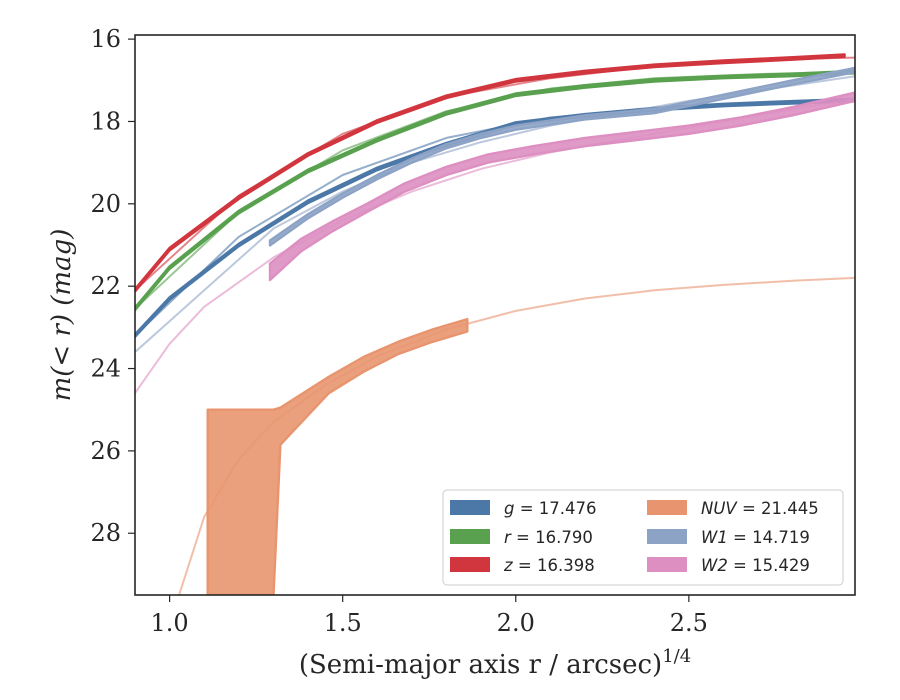 This screenshot has width=900, height=700. What do you see at coordinates (105, 369) in the screenshot?
I see `y-tick-label: 24` at bounding box center [105, 369].